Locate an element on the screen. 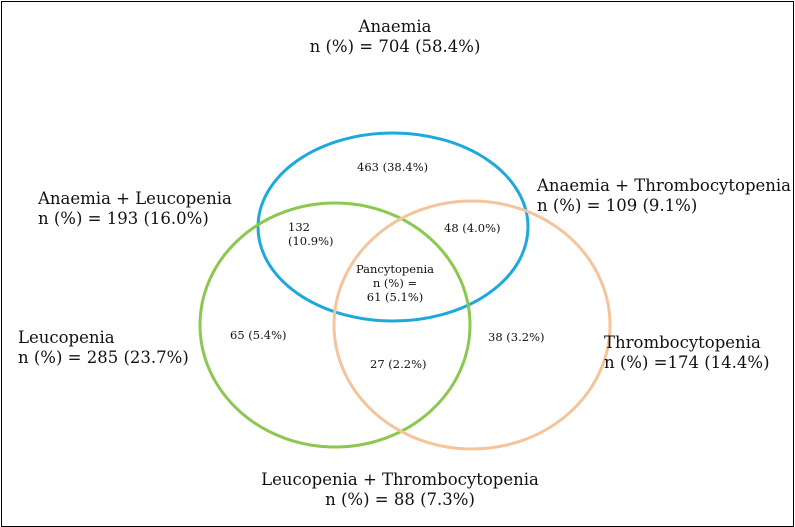 This screenshot has width=795, height=527. region-anaemia-thrombocytopenia: 48 (4.0%) is located at coordinates (472, 228).